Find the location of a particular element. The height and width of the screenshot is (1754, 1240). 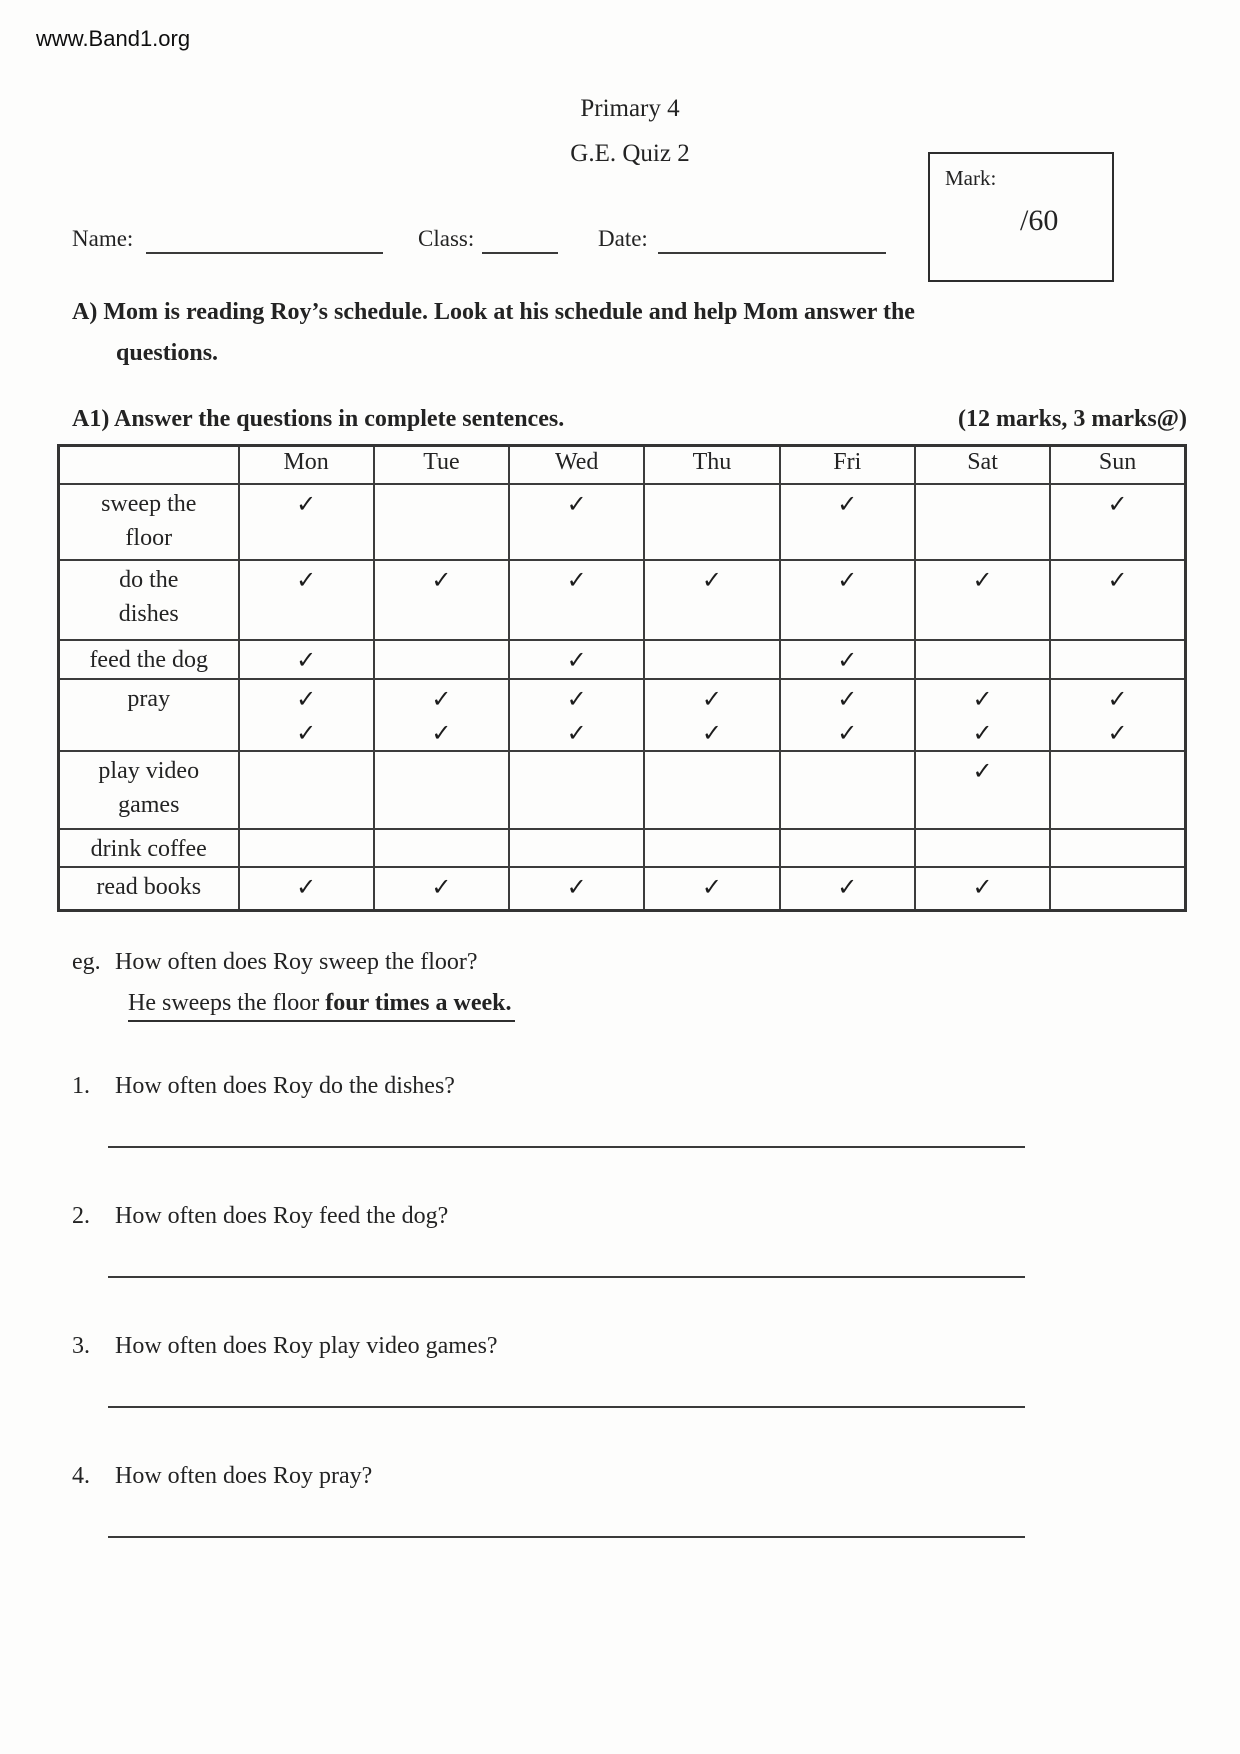

activity-label: floor is located at coordinates (149, 537).